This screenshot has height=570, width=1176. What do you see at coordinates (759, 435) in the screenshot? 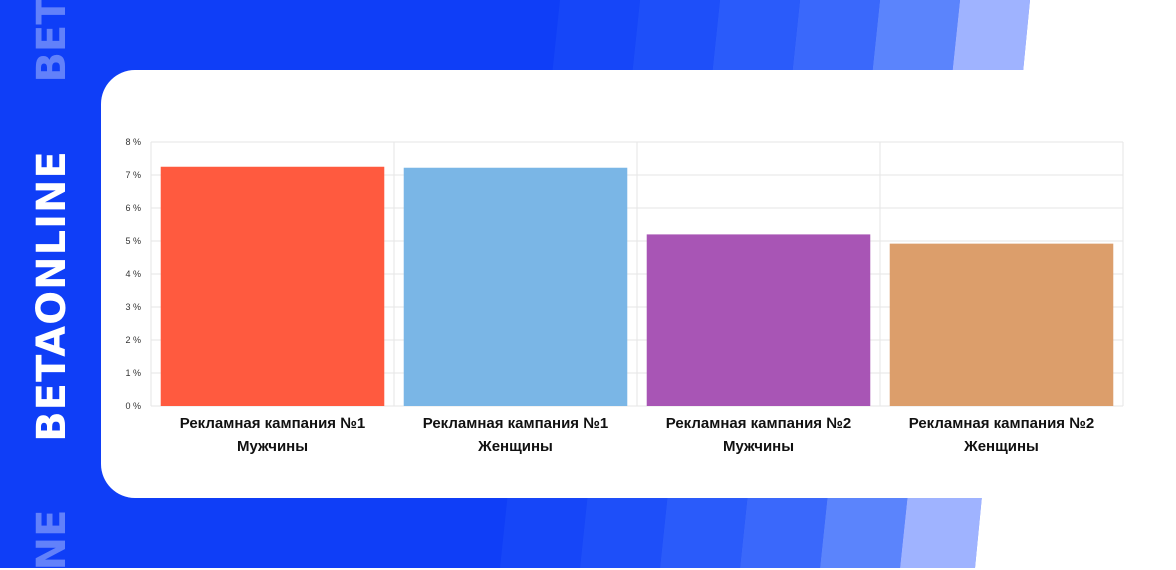
I see `x-tick-label: Рекламная кампания №2 Мужчины` at bounding box center [759, 435].